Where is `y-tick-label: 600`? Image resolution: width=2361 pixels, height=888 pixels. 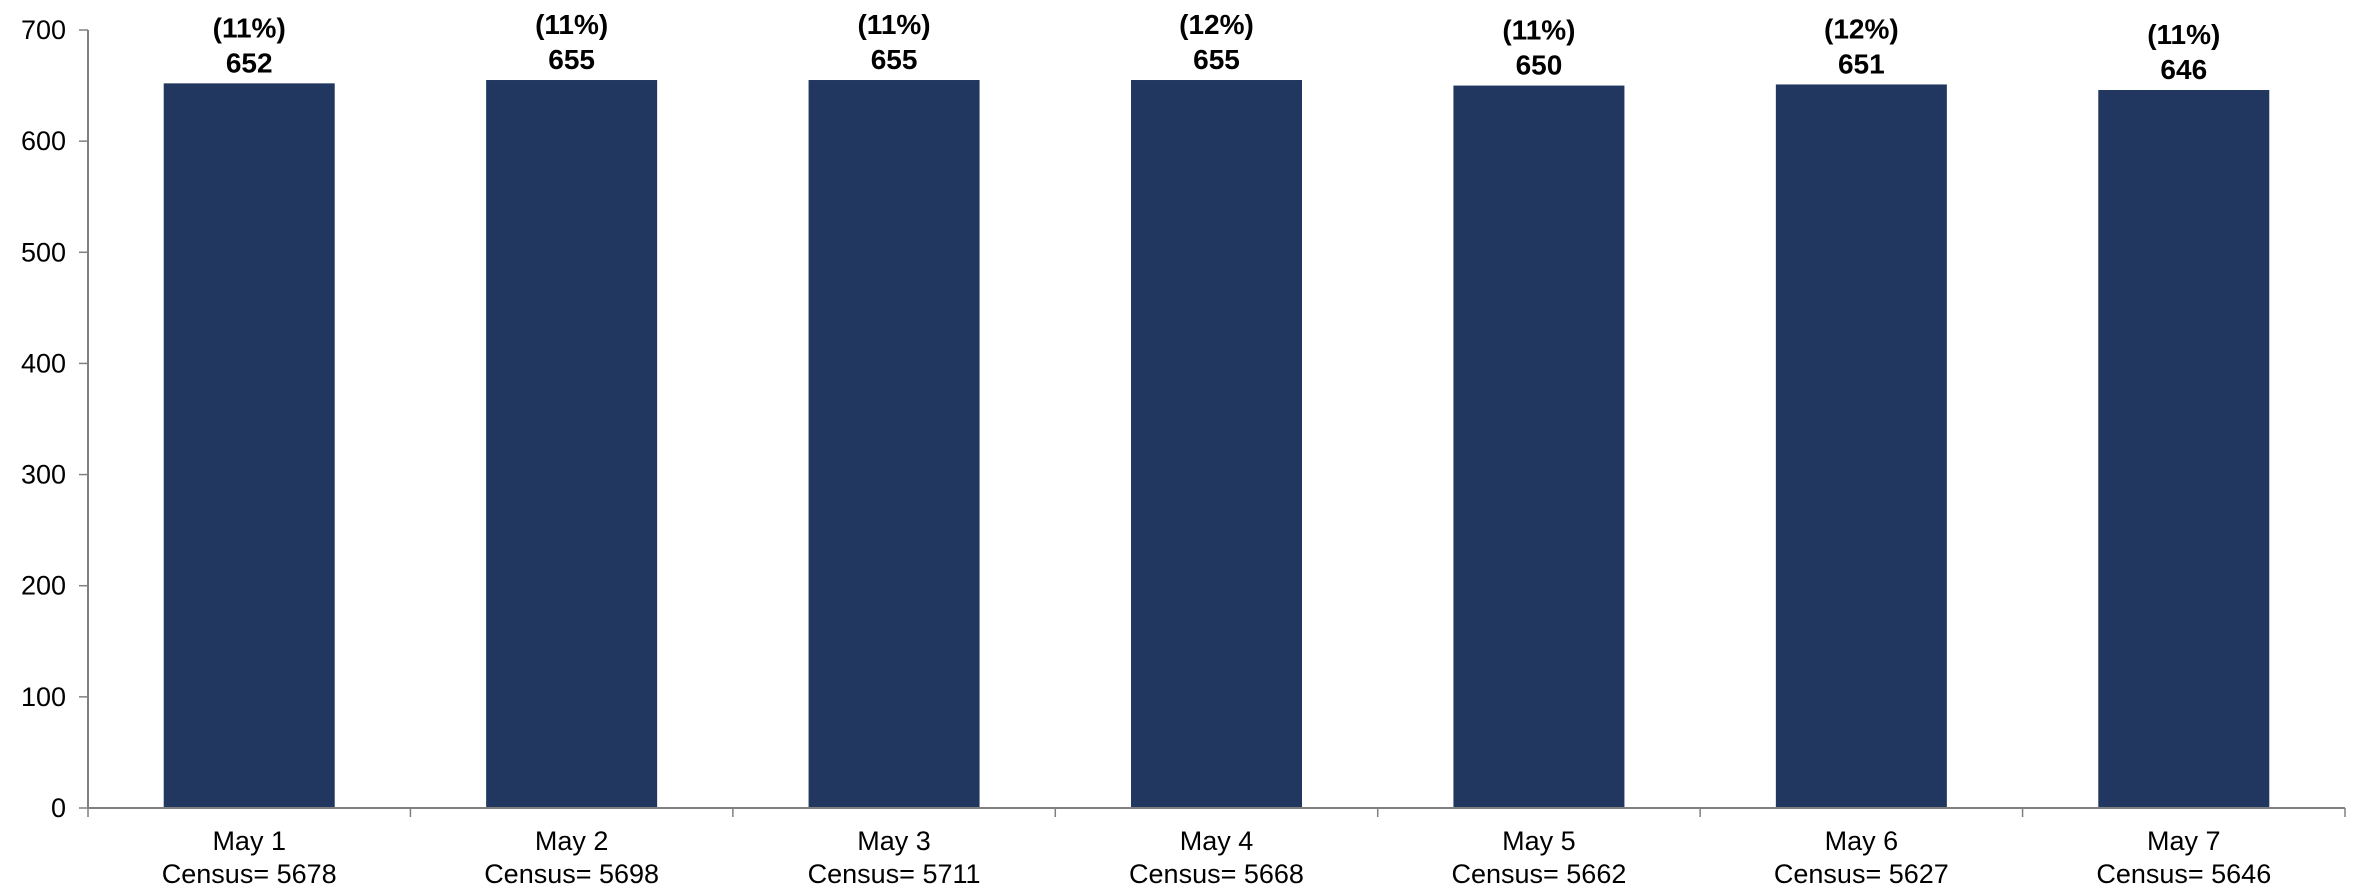
y-tick-label: 600 is located at coordinates (43, 141).